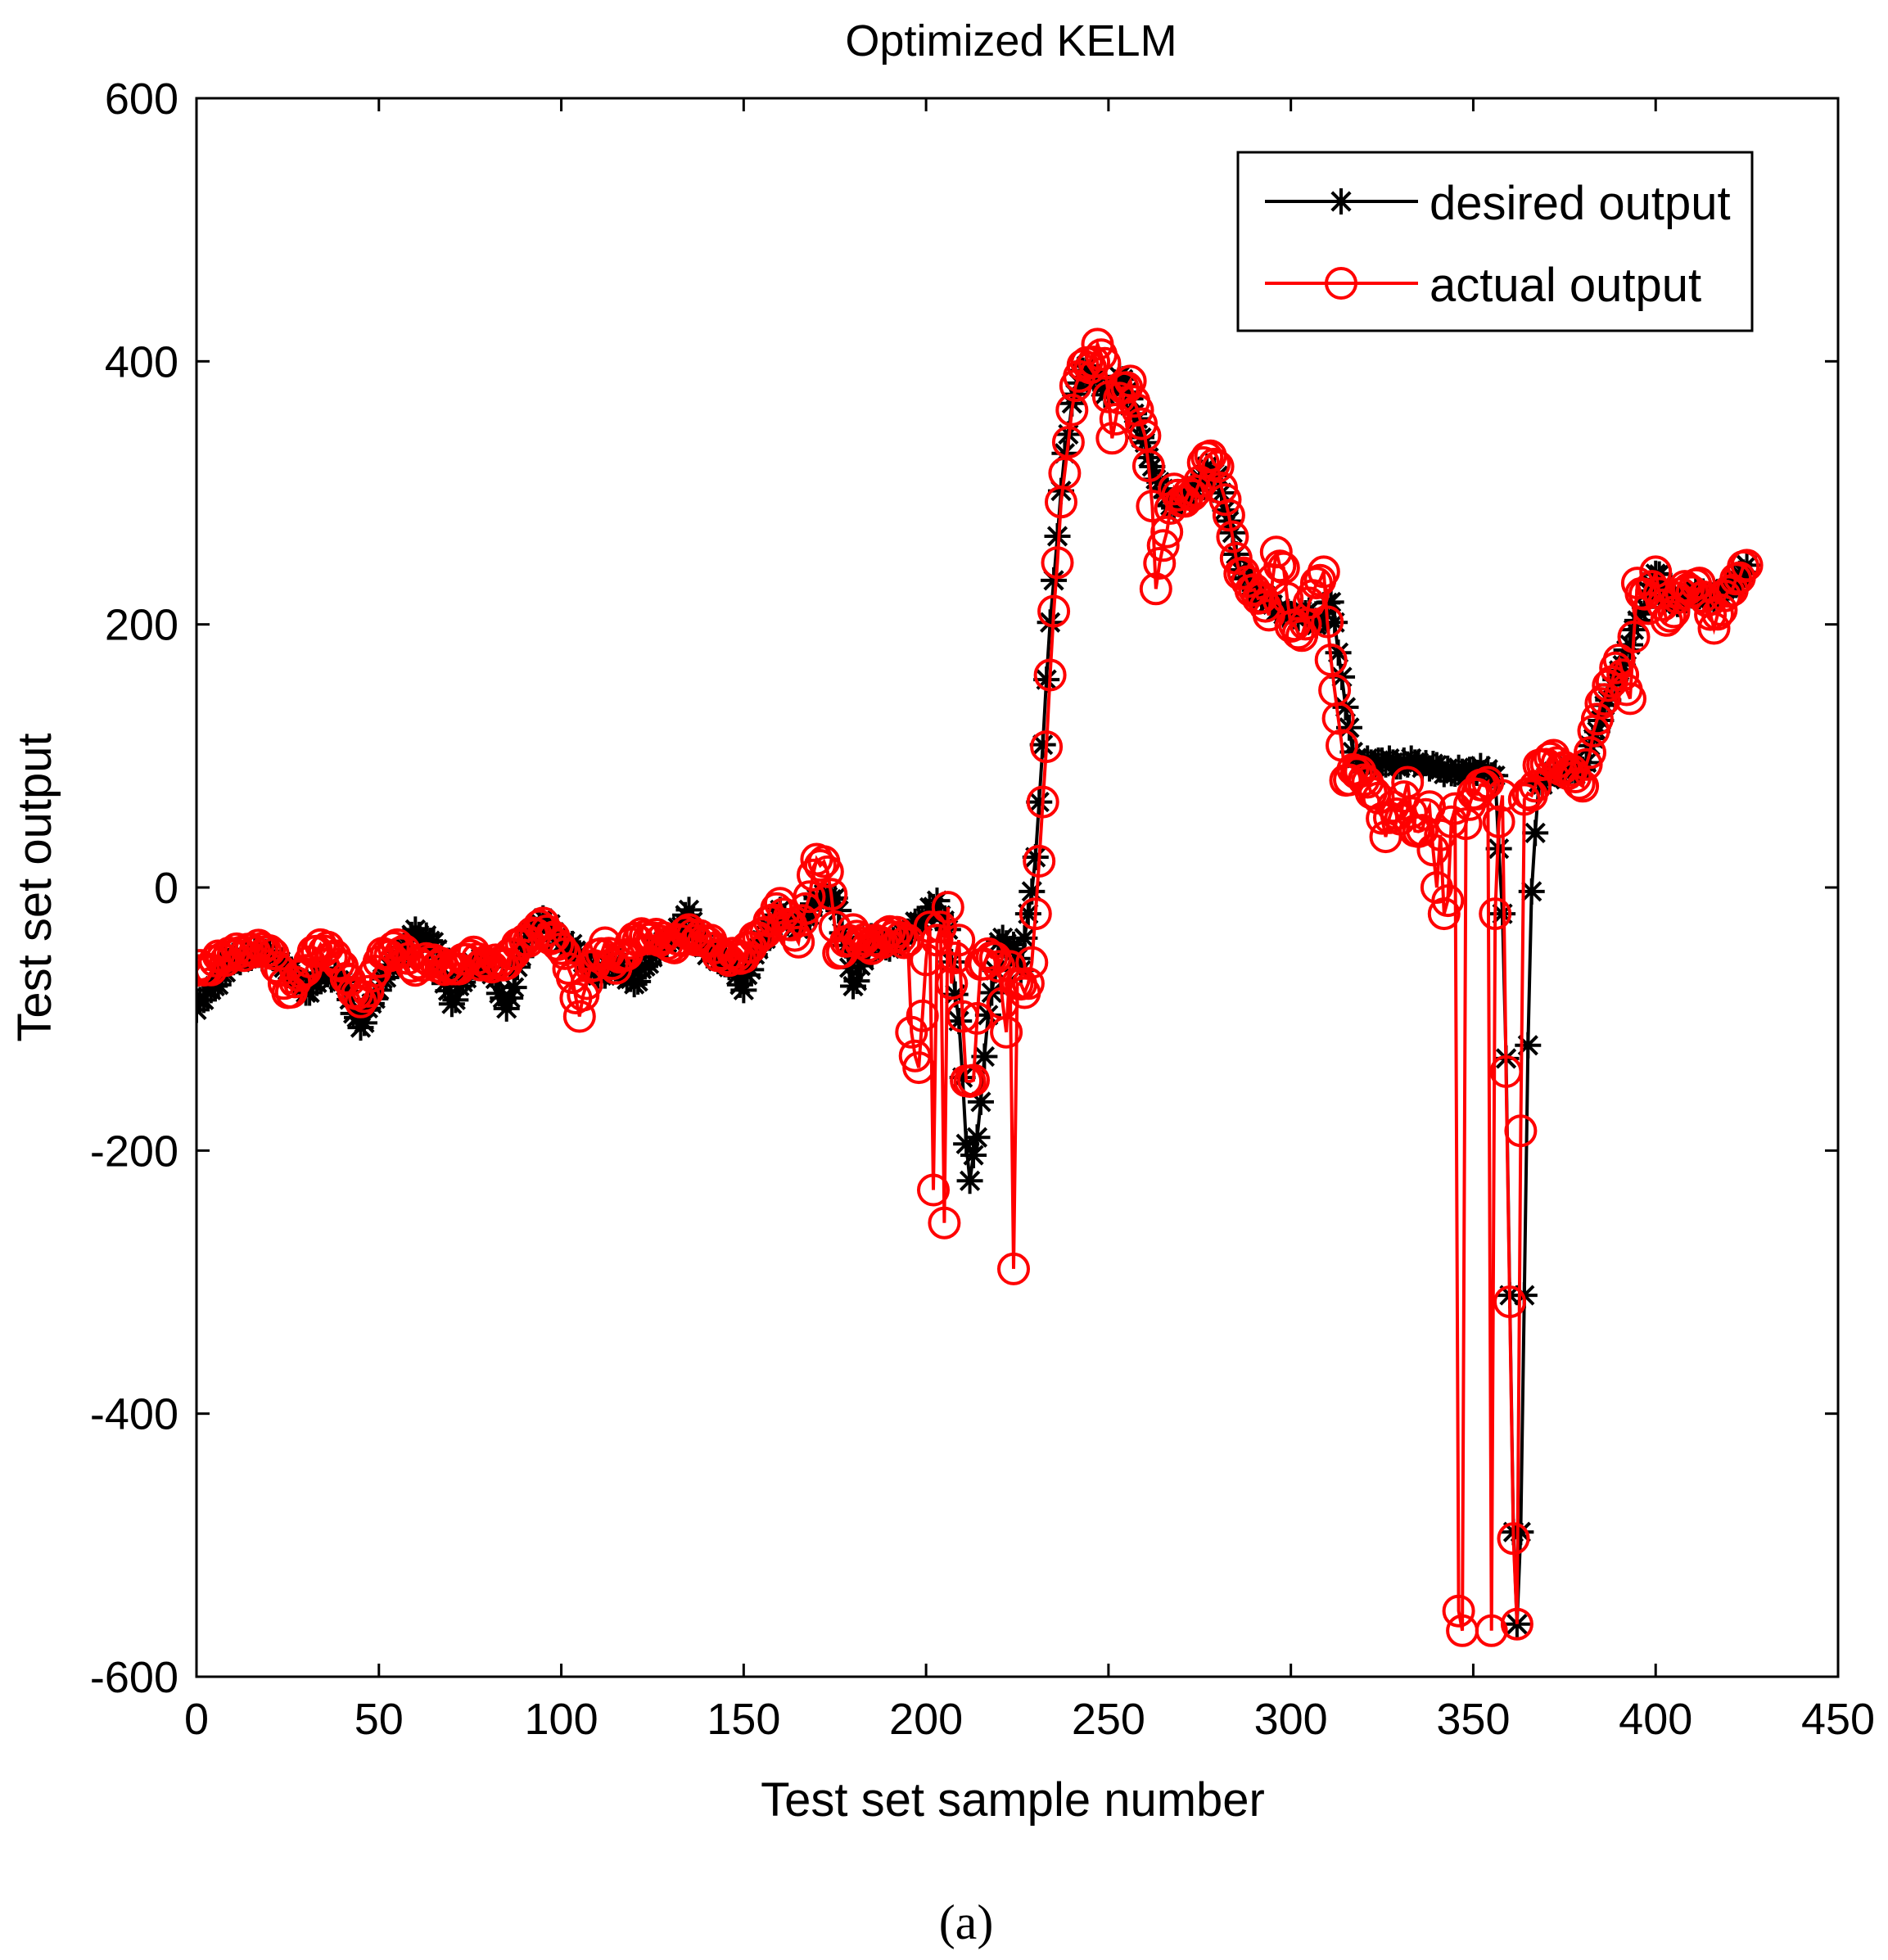  Describe the element at coordinates (134, 1678) in the screenshot. I see `y-tick-label: -600` at that location.